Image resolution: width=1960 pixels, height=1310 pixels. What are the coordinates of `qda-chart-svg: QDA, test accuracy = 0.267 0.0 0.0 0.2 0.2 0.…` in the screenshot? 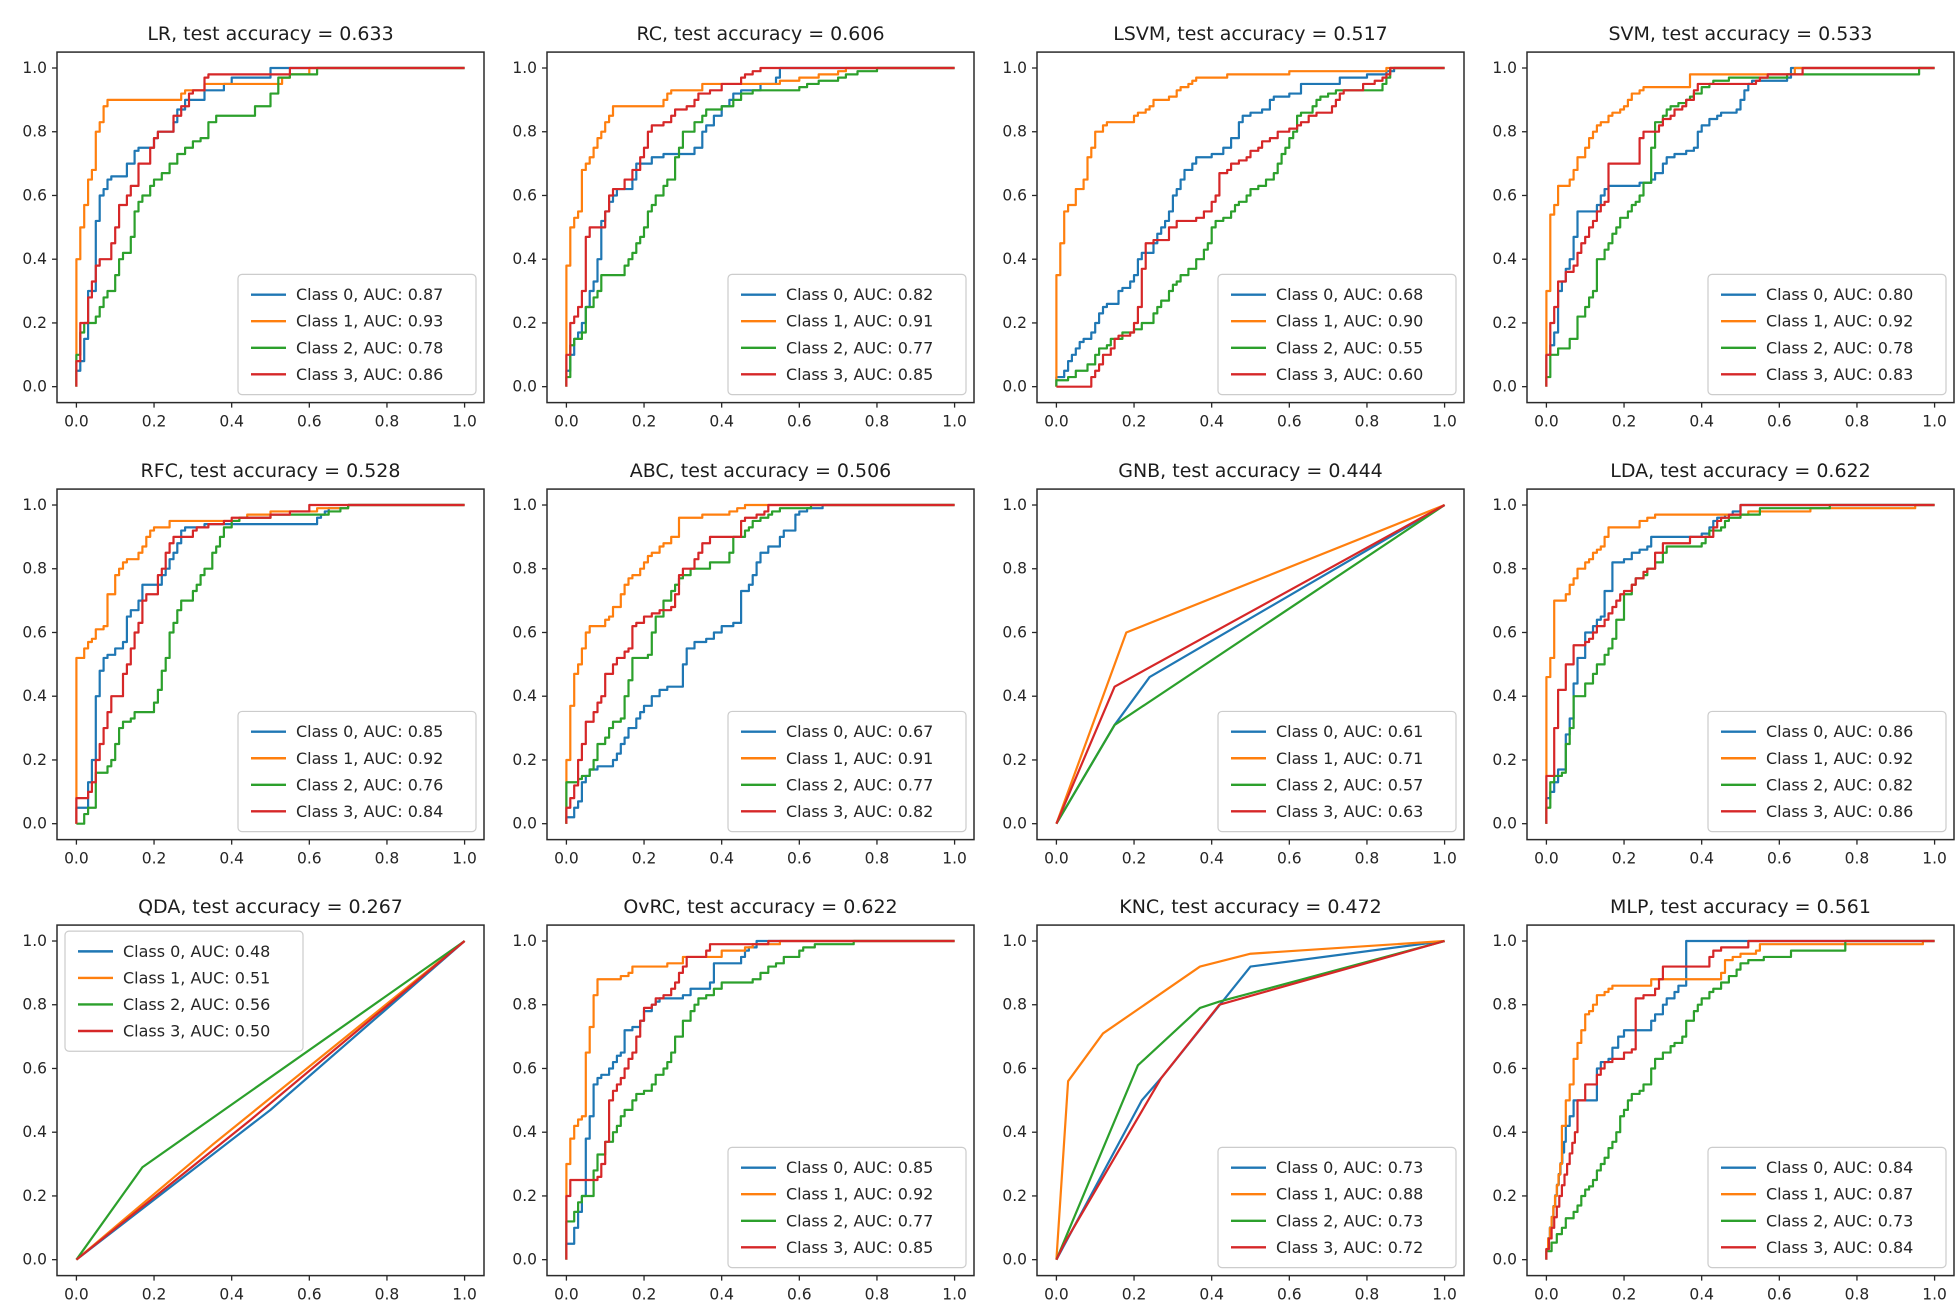 It's located at (253, 1100).